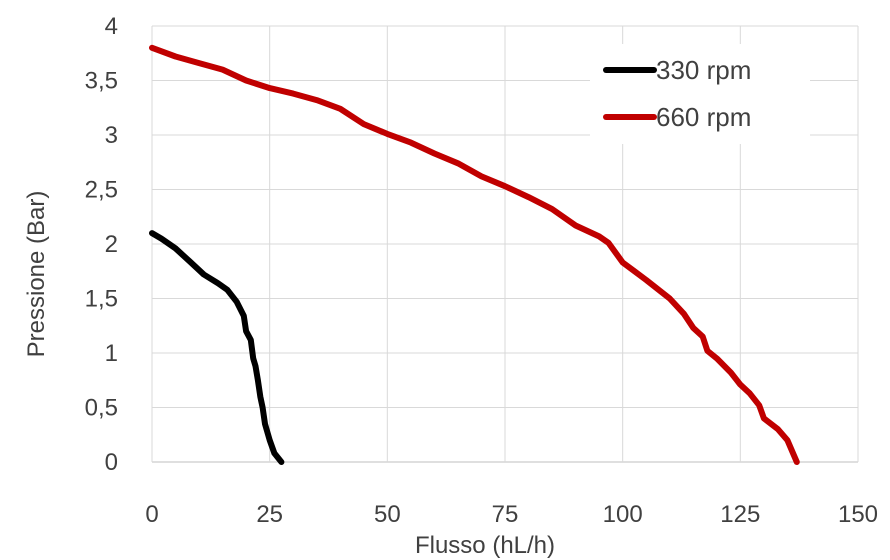 This screenshot has width=890, height=560. Describe the element at coordinates (623, 514) in the screenshot. I see `x-tick-label: 100` at that location.